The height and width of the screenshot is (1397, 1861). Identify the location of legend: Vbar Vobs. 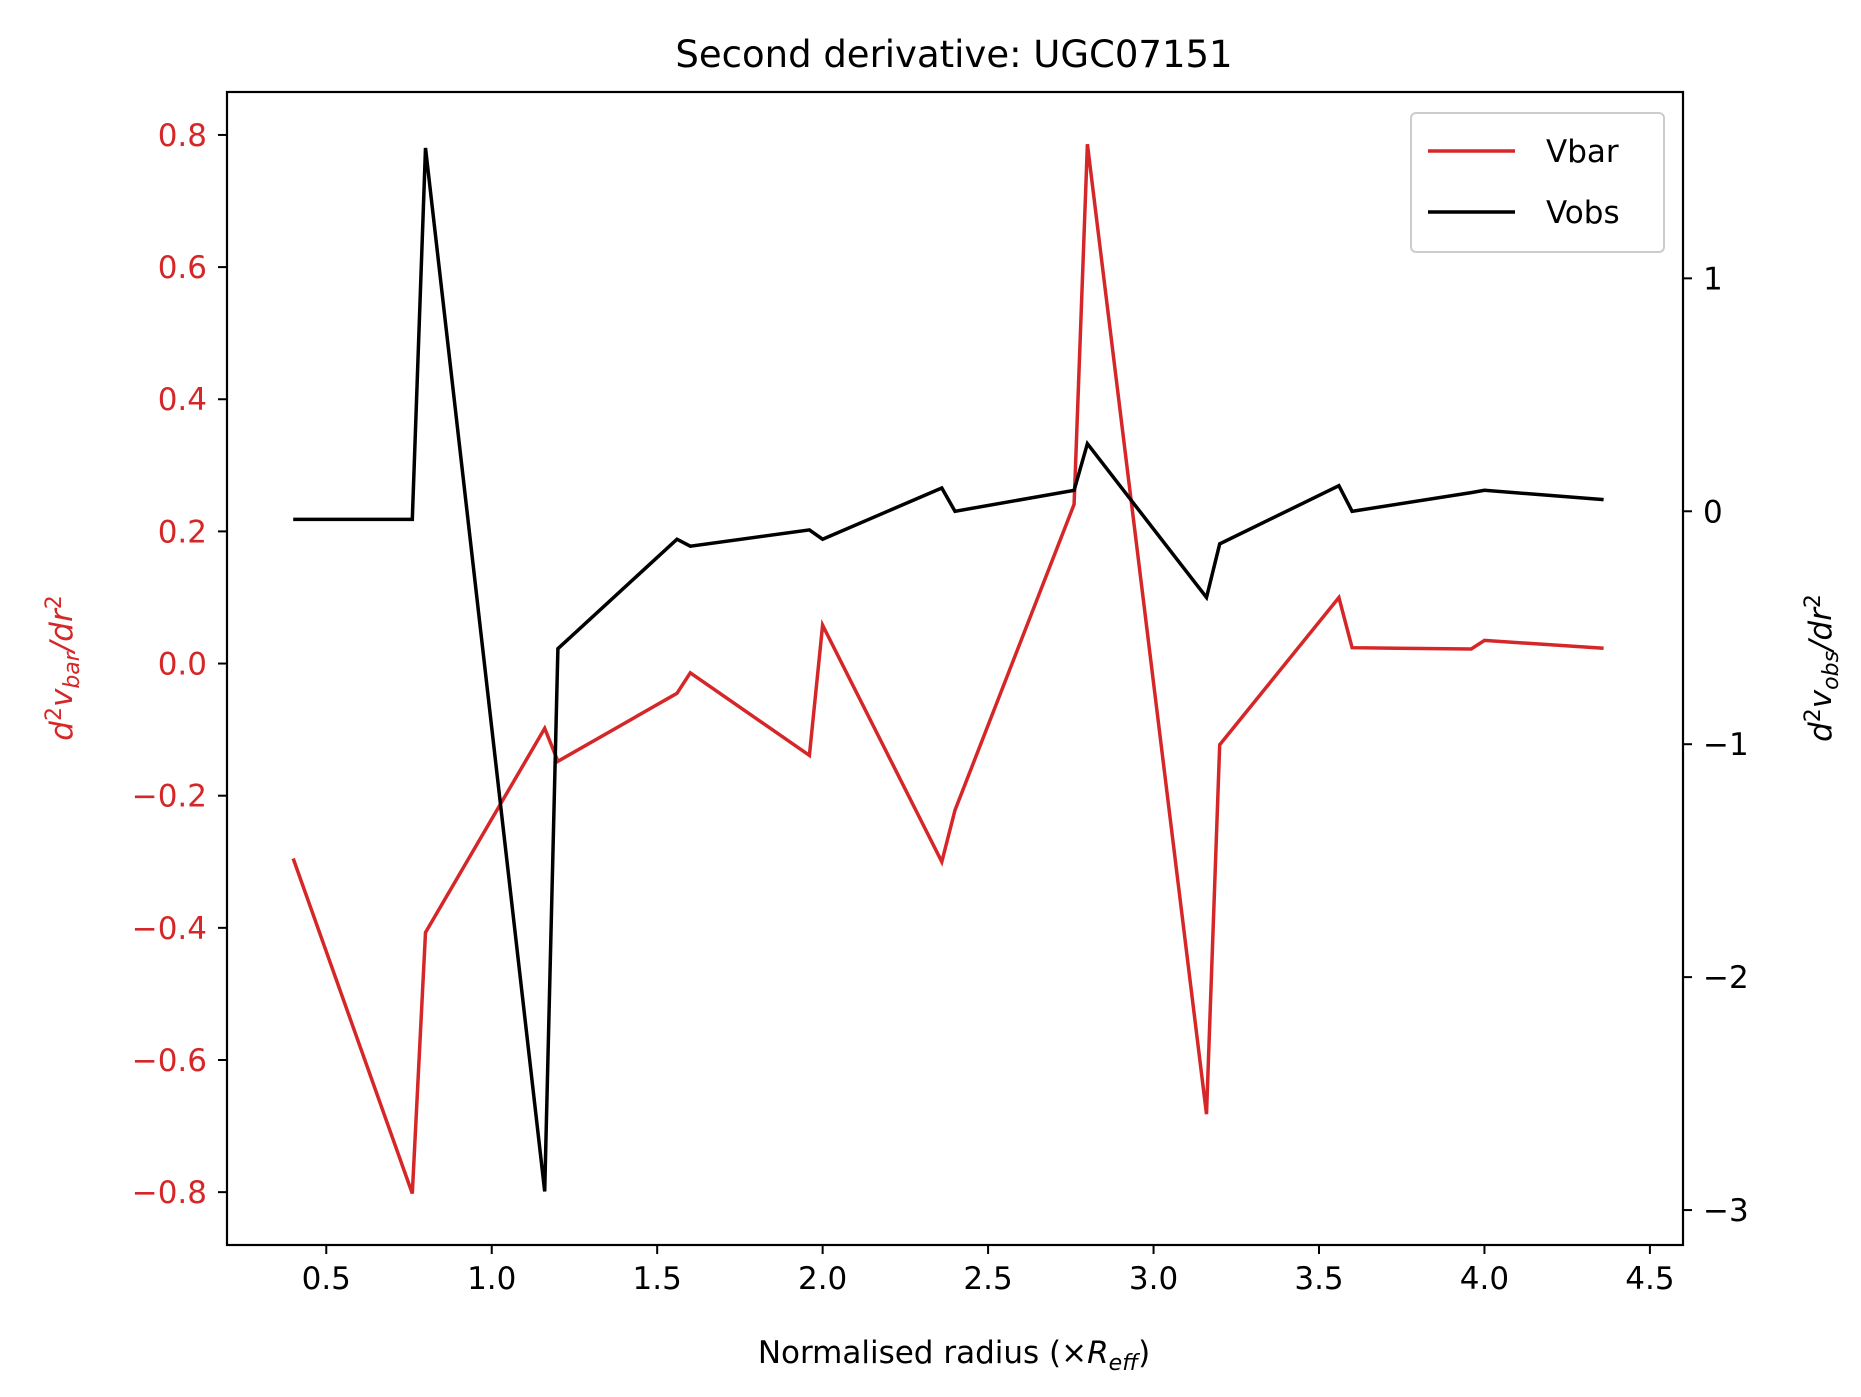
(1537, 182).